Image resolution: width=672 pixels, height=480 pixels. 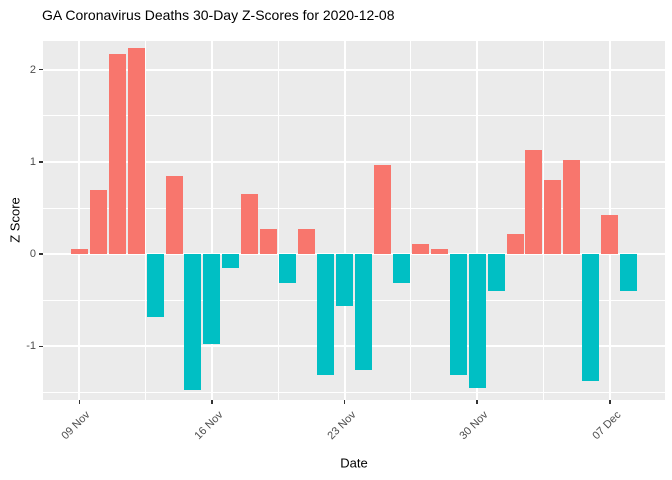 What do you see at coordinates (354, 463) in the screenshot?
I see `x-axis-title: Date` at bounding box center [354, 463].